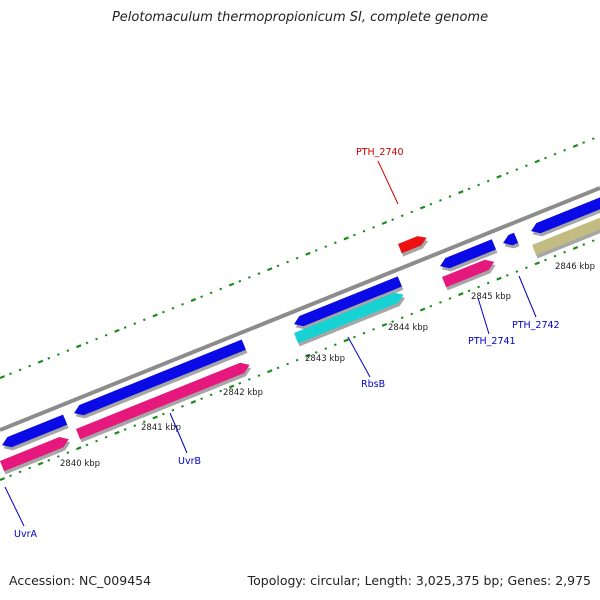 The image size is (600, 600). What do you see at coordinates (468, 273) in the screenshot?
I see `pth2741-second-arrow` at bounding box center [468, 273].